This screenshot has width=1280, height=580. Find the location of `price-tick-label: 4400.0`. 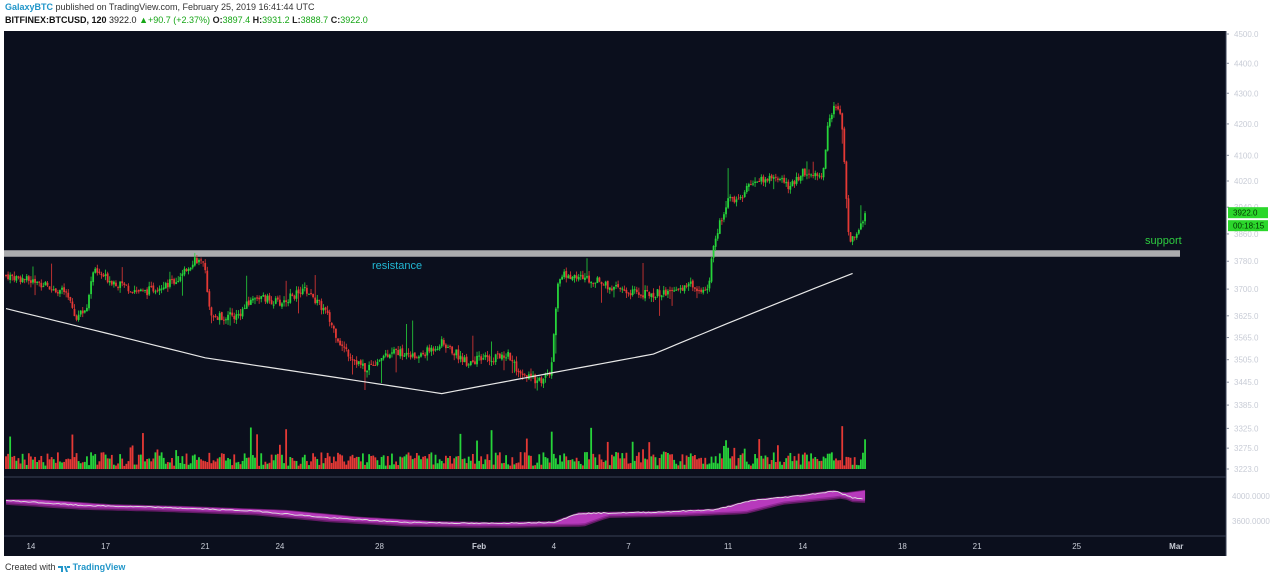

price-tick-label: 4400.0 is located at coordinates (1246, 63).